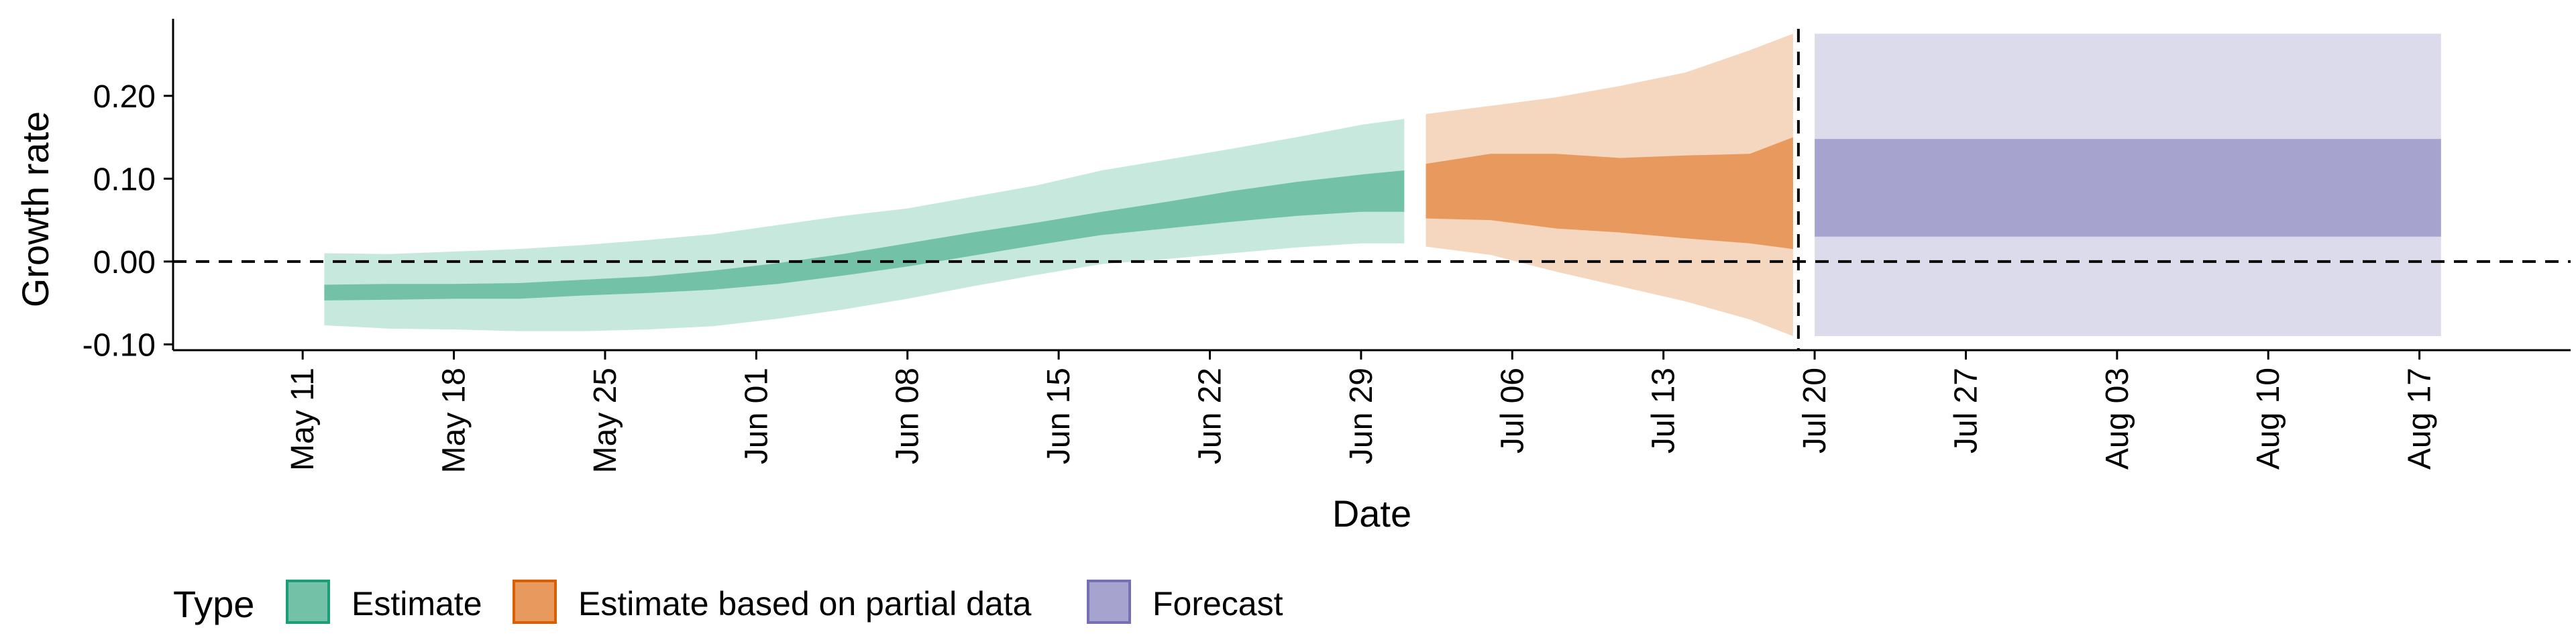  What do you see at coordinates (119, 345) in the screenshot?
I see `y-tick-label: -0.10` at bounding box center [119, 345].